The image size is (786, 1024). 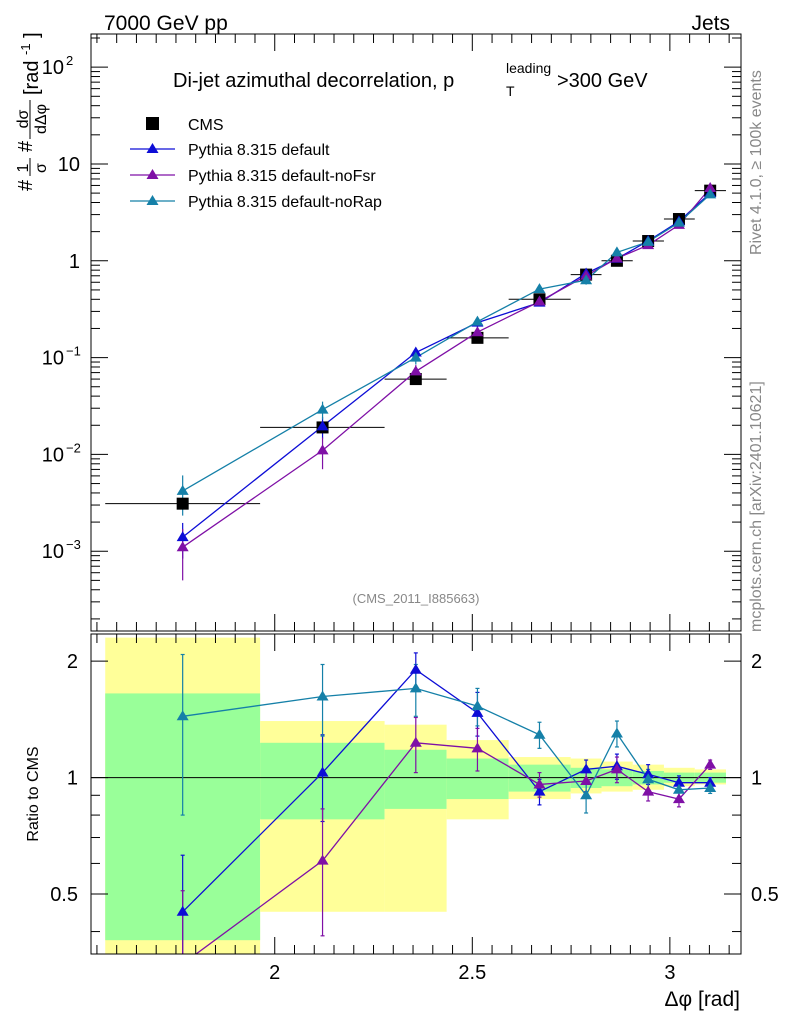 I want to click on ylabel-unit-close: ], so click(x=32, y=35).